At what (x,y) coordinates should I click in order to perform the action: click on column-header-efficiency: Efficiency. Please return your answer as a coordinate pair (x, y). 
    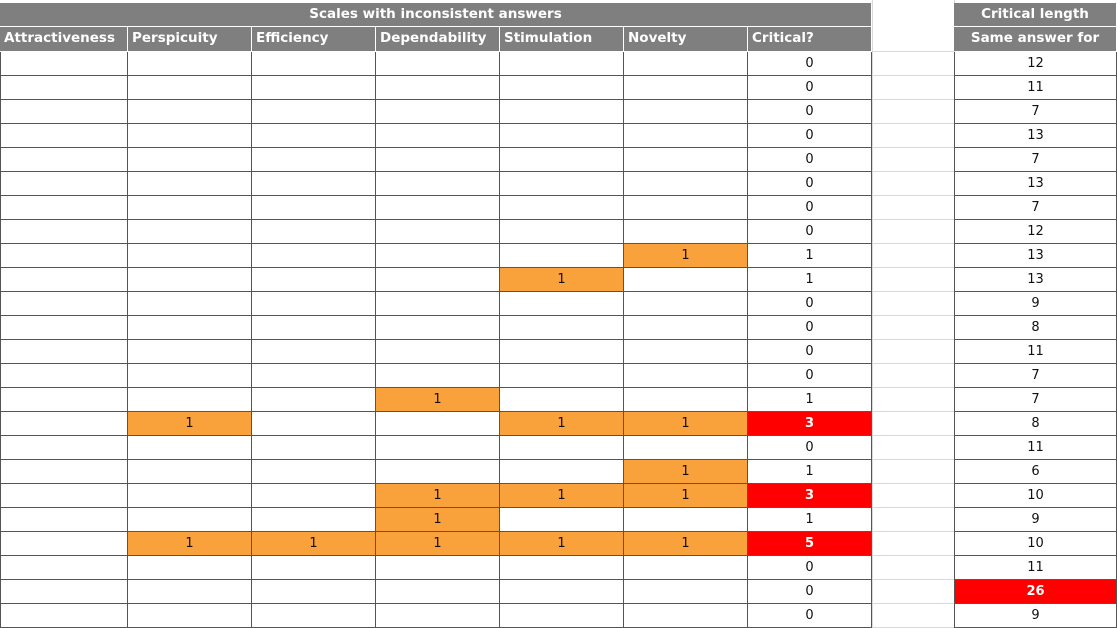
    Looking at the image, I should click on (314, 39).